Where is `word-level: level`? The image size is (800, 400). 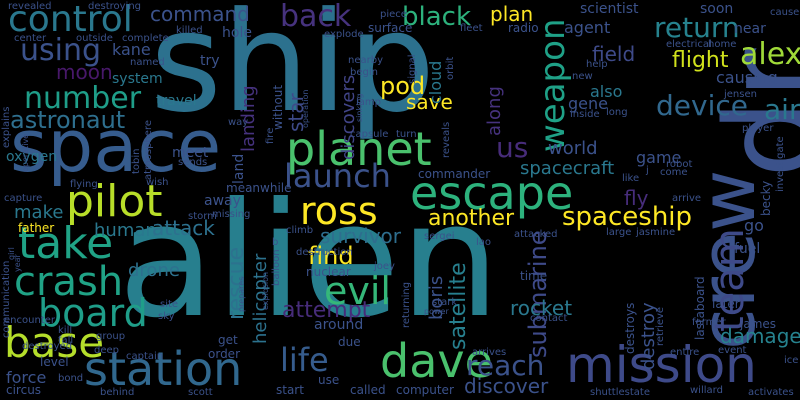
word-level: level is located at coordinates (54, 362).